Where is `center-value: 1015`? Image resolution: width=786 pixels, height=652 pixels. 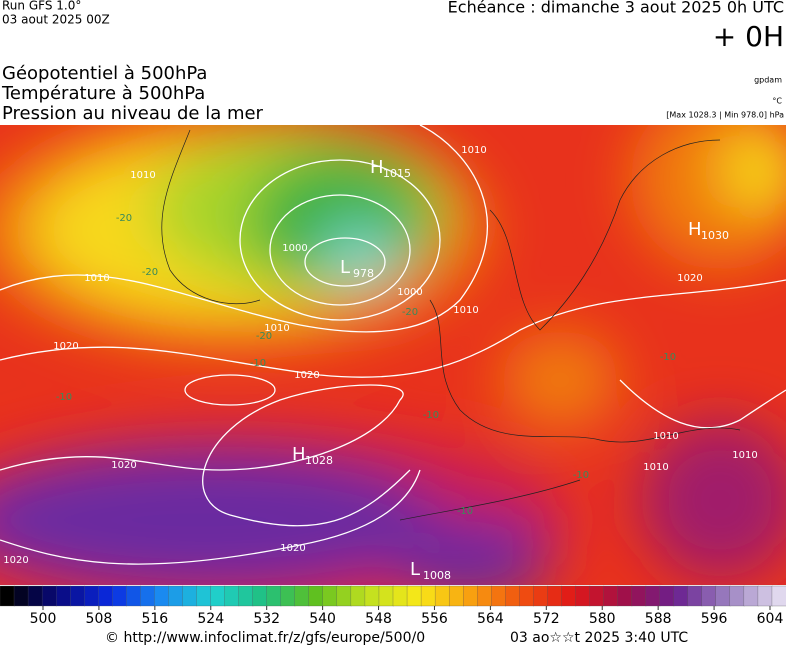 center-value: 1015 is located at coordinates (397, 173).